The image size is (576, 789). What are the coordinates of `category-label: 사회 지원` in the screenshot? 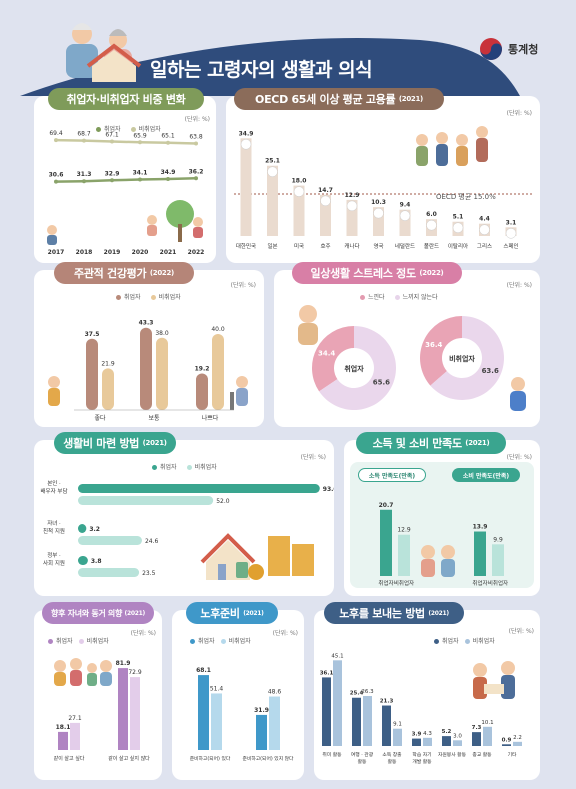 It's located at (54, 563).